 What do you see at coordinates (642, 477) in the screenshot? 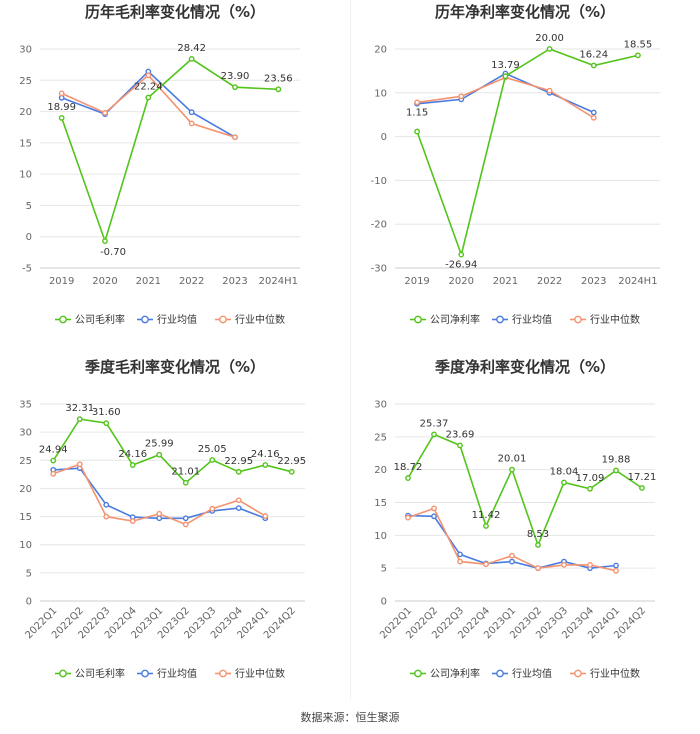
I see `data-label: 17.21` at bounding box center [642, 477].